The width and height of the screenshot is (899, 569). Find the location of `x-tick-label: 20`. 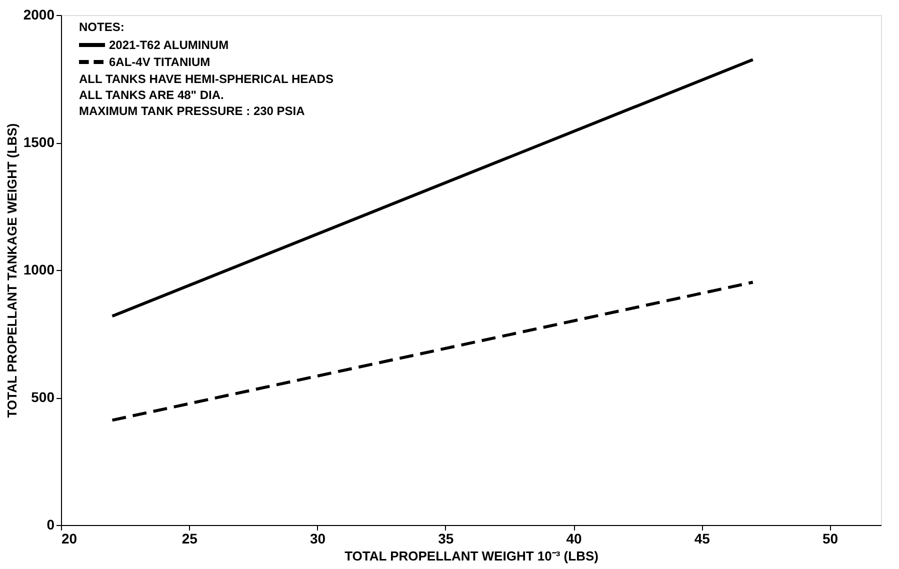

x-tick-label: 20 is located at coordinates (70, 538).